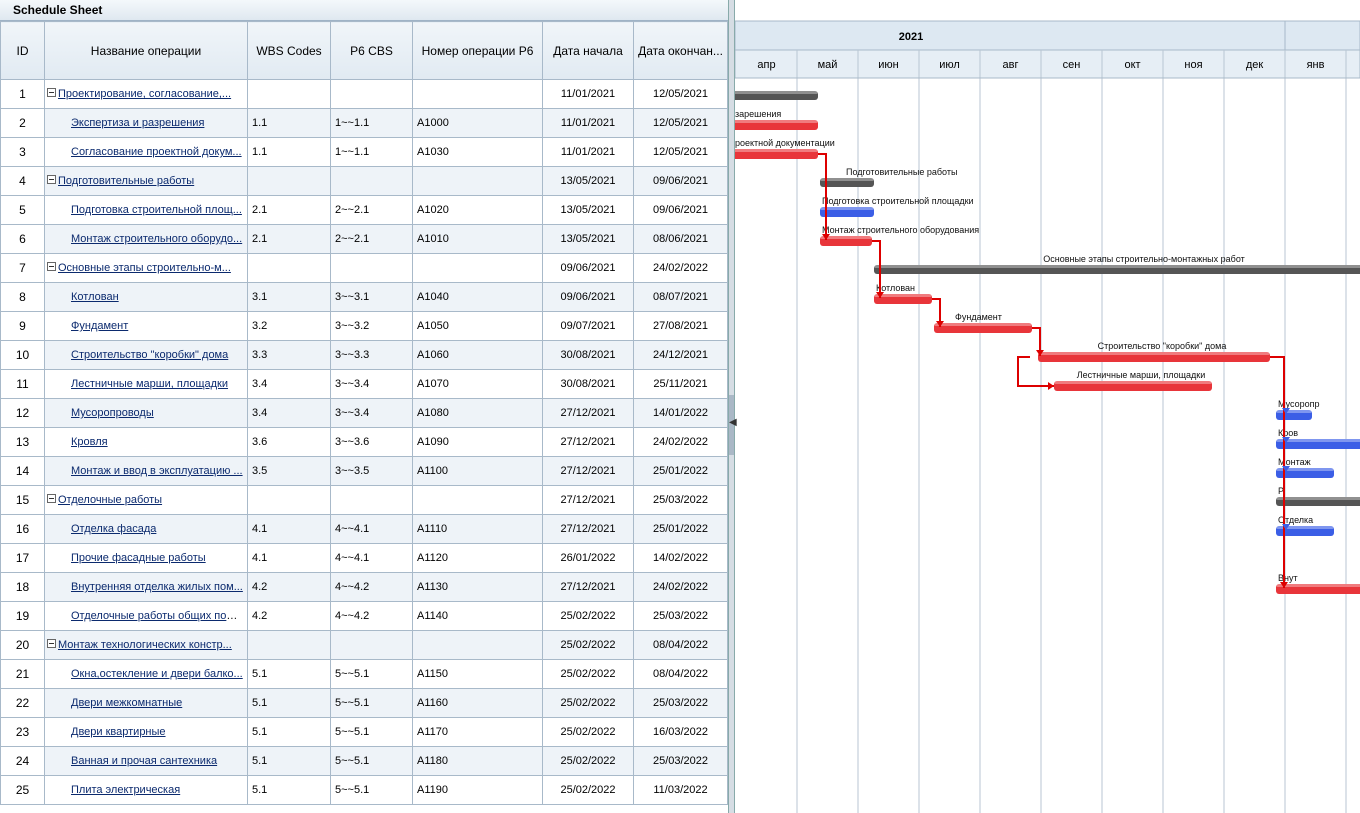 The width and height of the screenshot is (1360, 813). What do you see at coordinates (758, 114) in the screenshot?
I see `gantt-bar-label: зарешения` at bounding box center [758, 114].